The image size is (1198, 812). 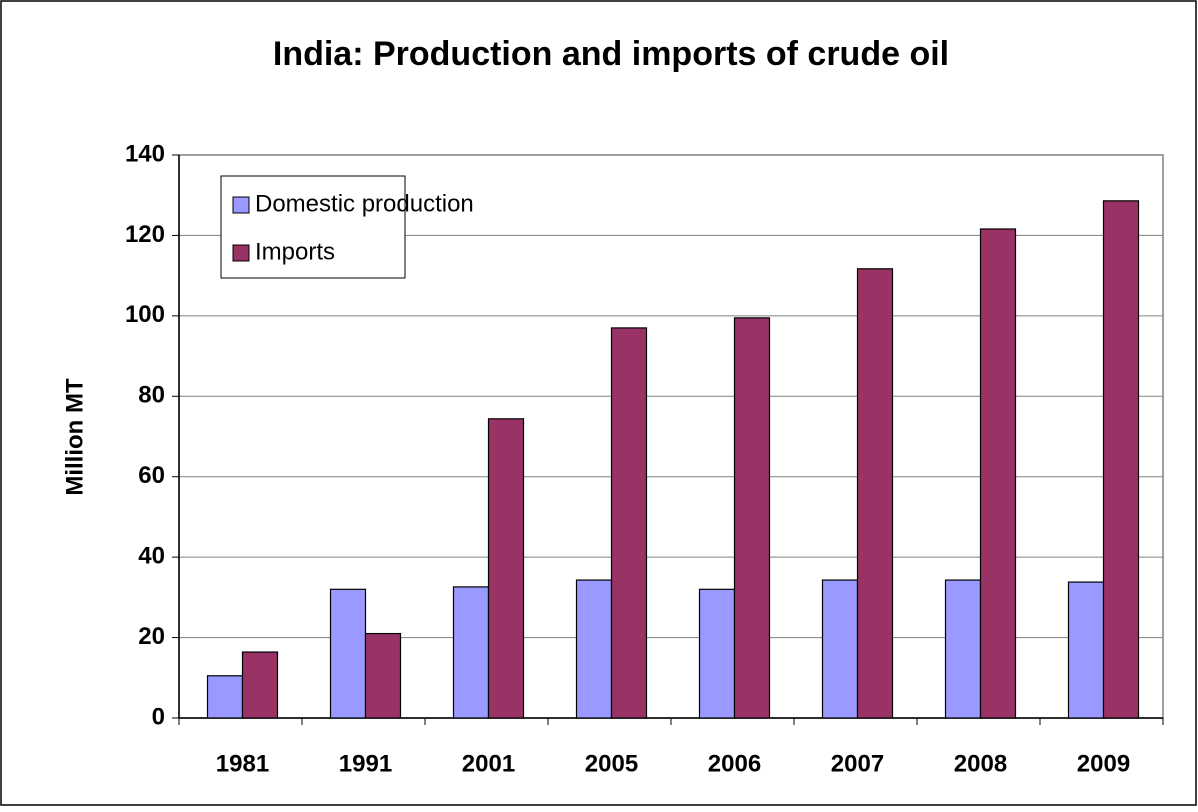 What do you see at coordinates (145, 153) in the screenshot?
I see `y-tick-label: 140` at bounding box center [145, 153].